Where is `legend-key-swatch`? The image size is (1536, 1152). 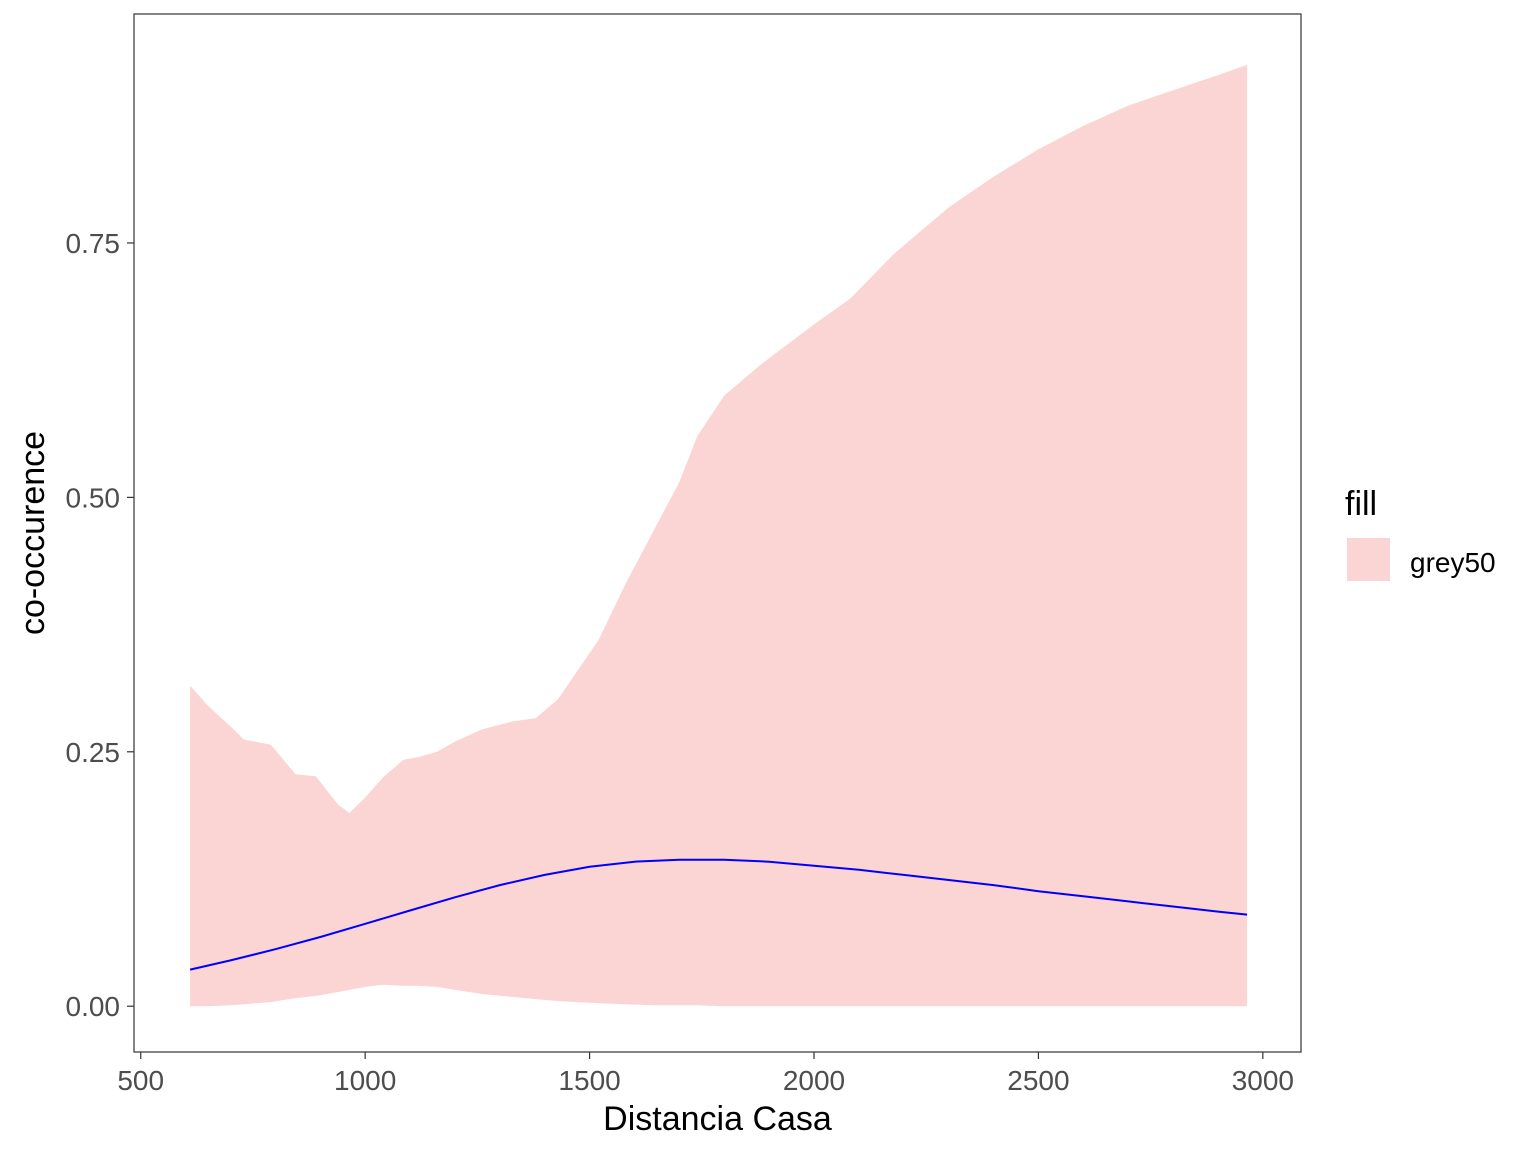
legend-key-swatch is located at coordinates (1368, 559).